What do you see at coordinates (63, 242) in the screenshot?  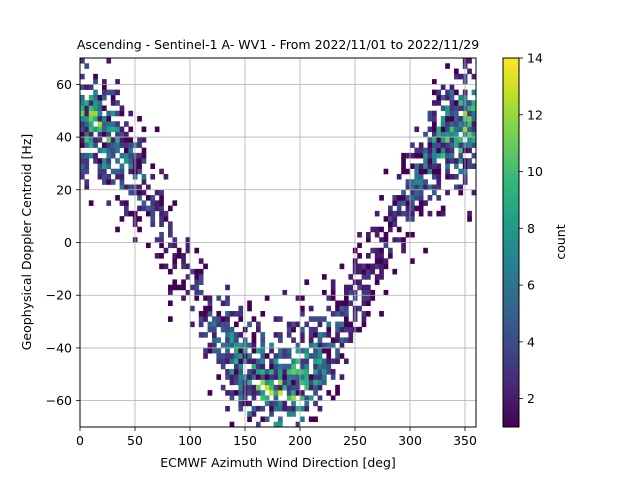 I see `y-axis-ticks: −60 −40 −20 0 20 40 60` at bounding box center [63, 242].